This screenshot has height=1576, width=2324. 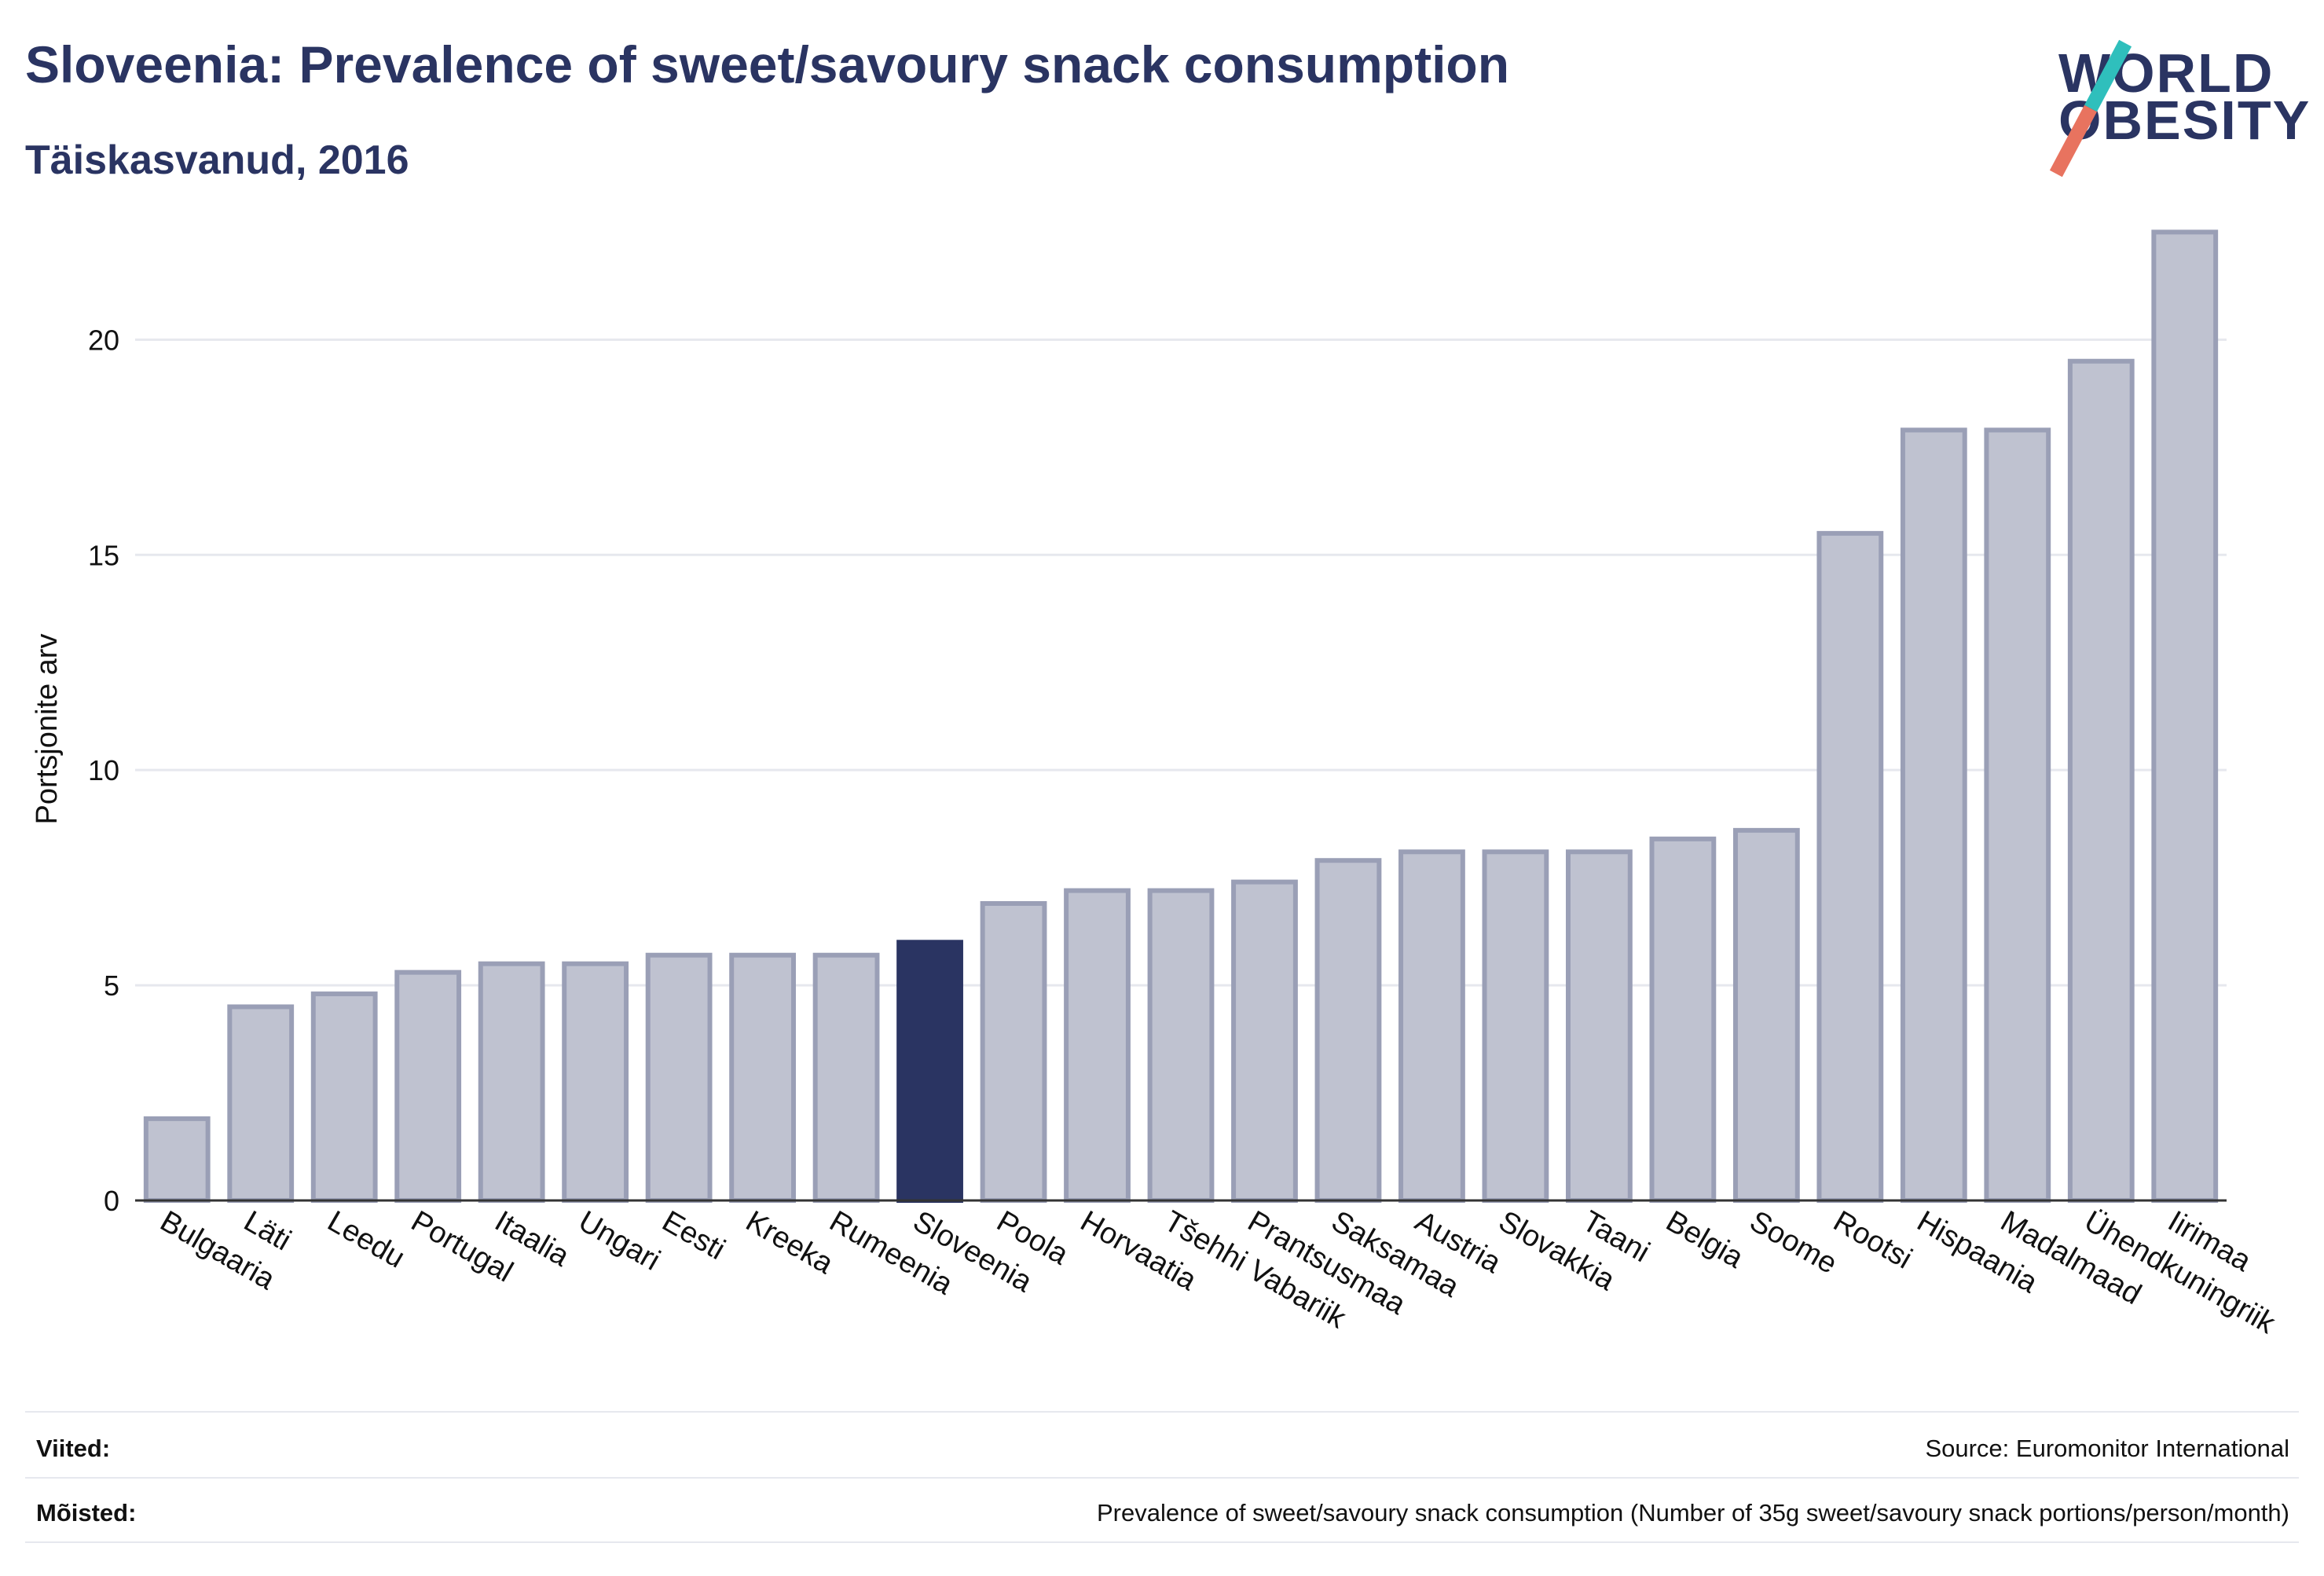 I want to click on bar-horvaatia, so click(x=1097, y=1045).